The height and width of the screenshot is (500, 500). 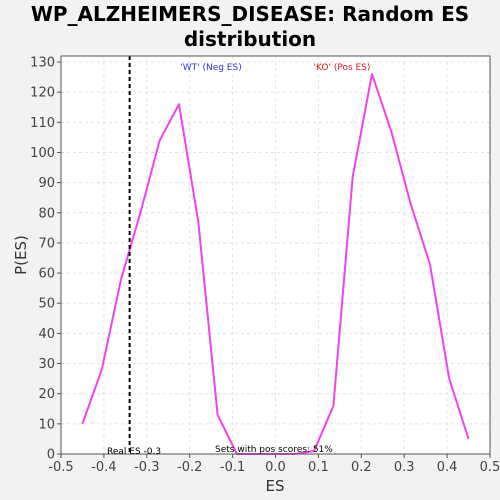 I want to click on y-axis-title: P(ES), so click(x=21, y=255).